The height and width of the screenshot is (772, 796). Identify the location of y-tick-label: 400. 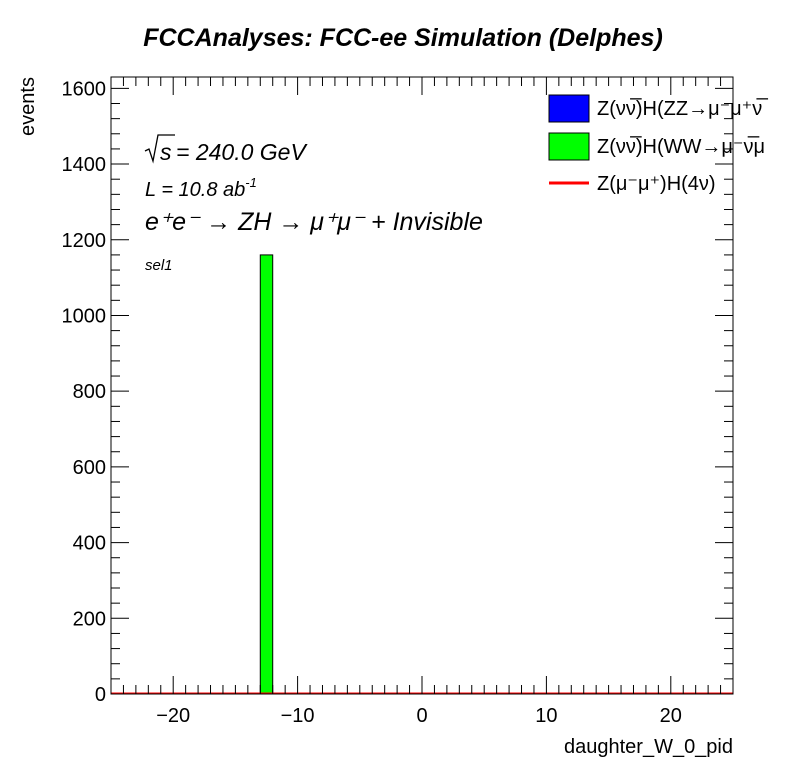
(89, 544).